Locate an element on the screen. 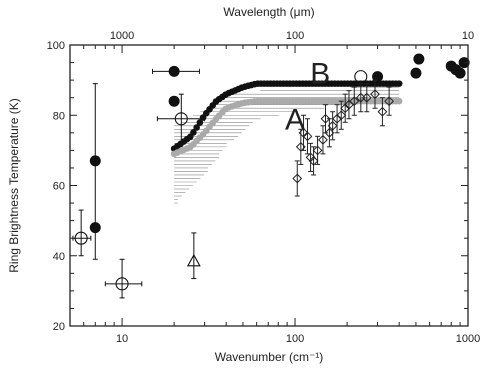 Image resolution: width=486 pixels, height=377 pixels. top-axis-title: Wavelength (μm) is located at coordinates (268, 12).